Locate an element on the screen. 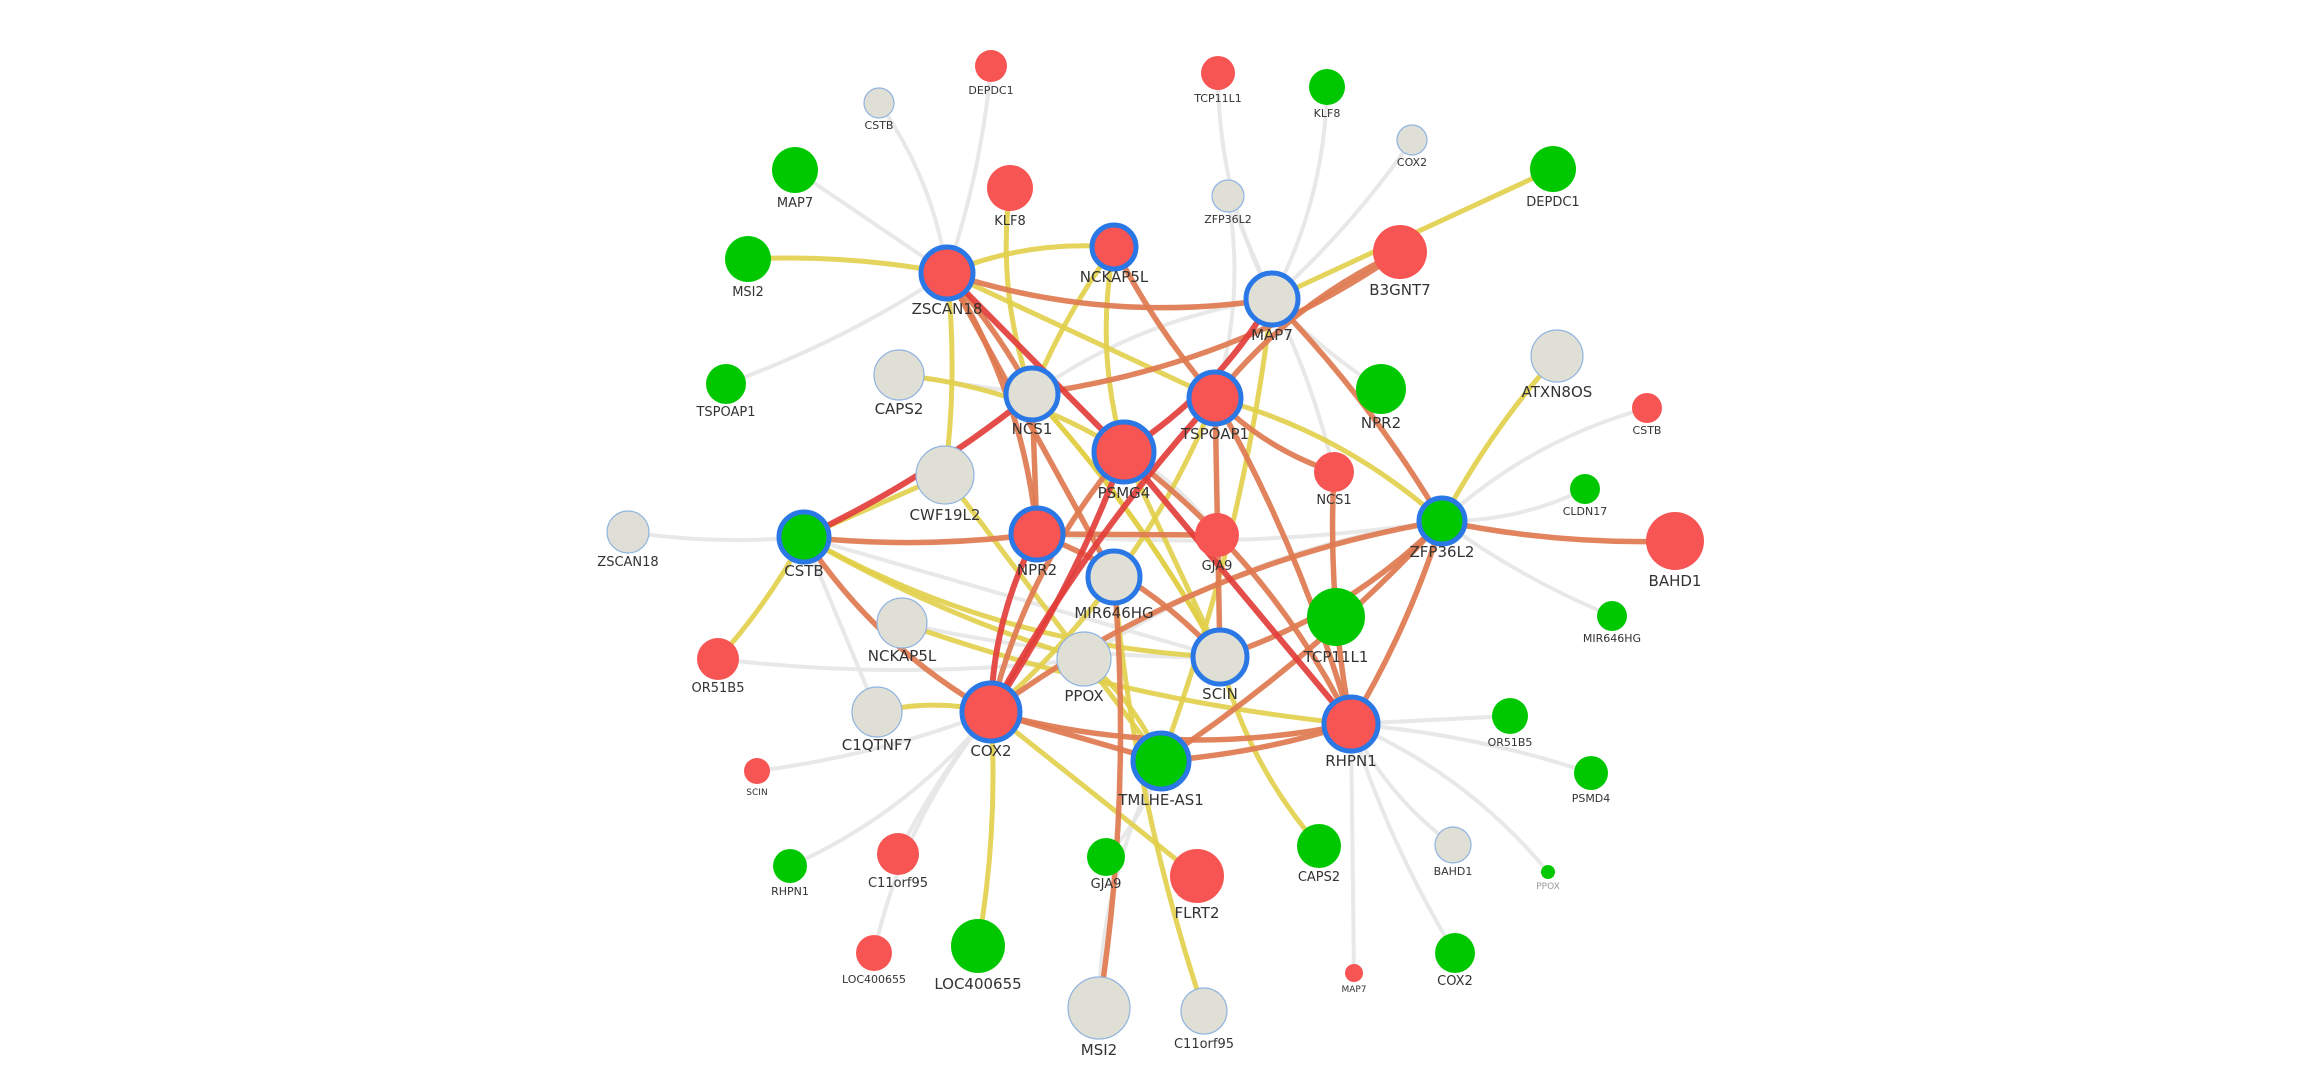 The height and width of the screenshot is (1088, 2308). node-nckap5l: NCKAP5L is located at coordinates (1114, 254).